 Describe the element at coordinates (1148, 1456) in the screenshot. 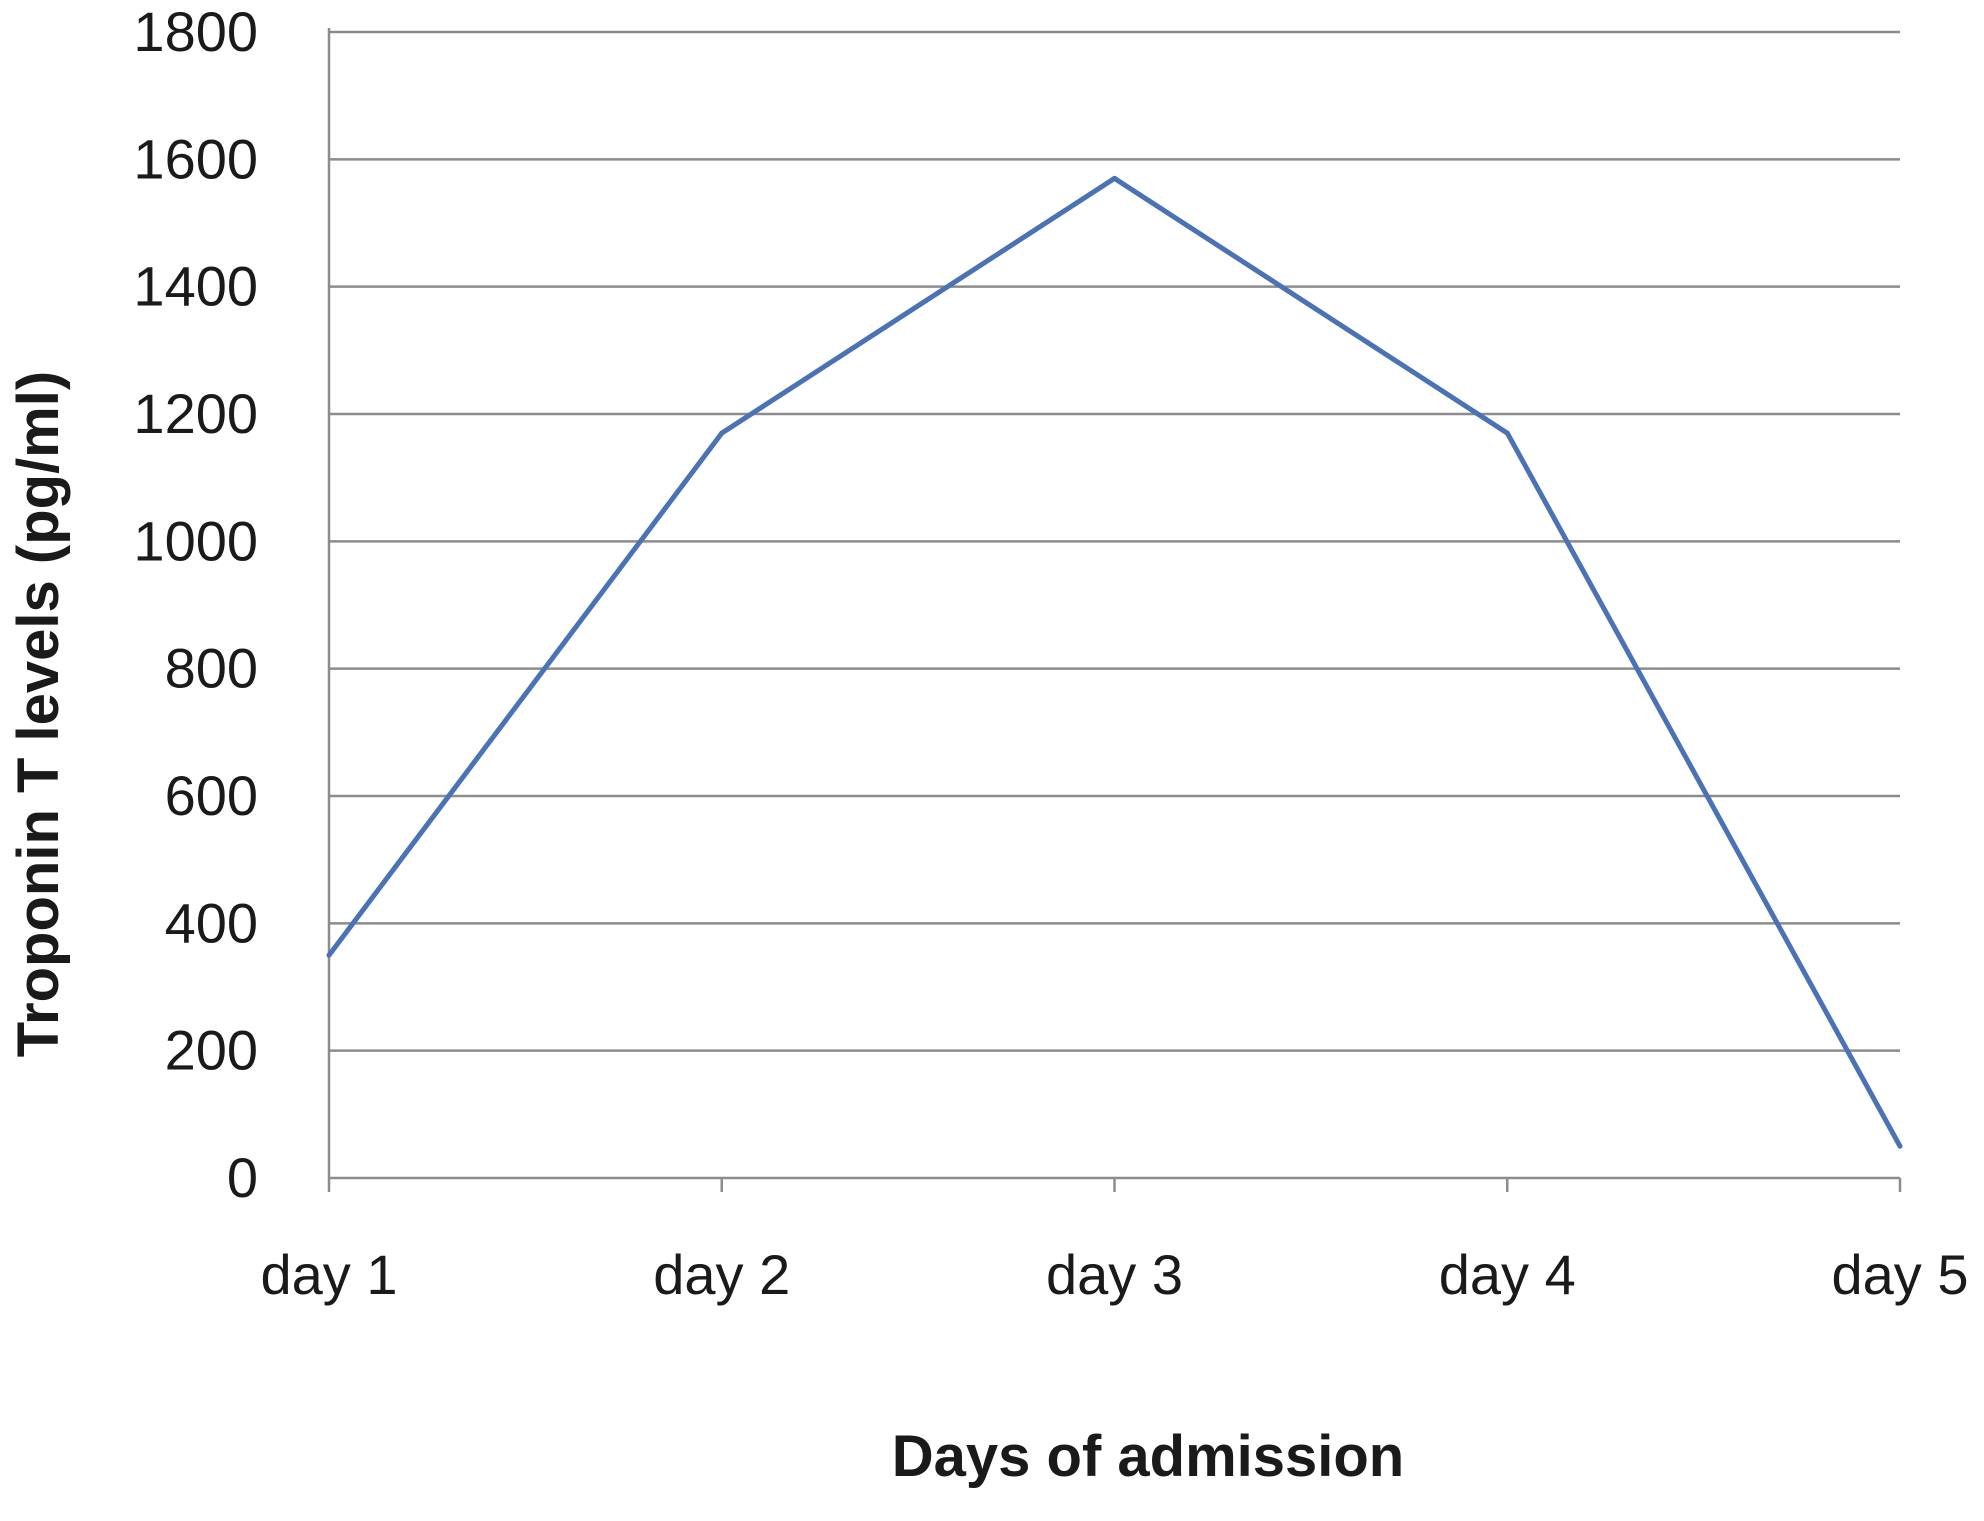

I see `x-axis-title: Days of admission` at that location.